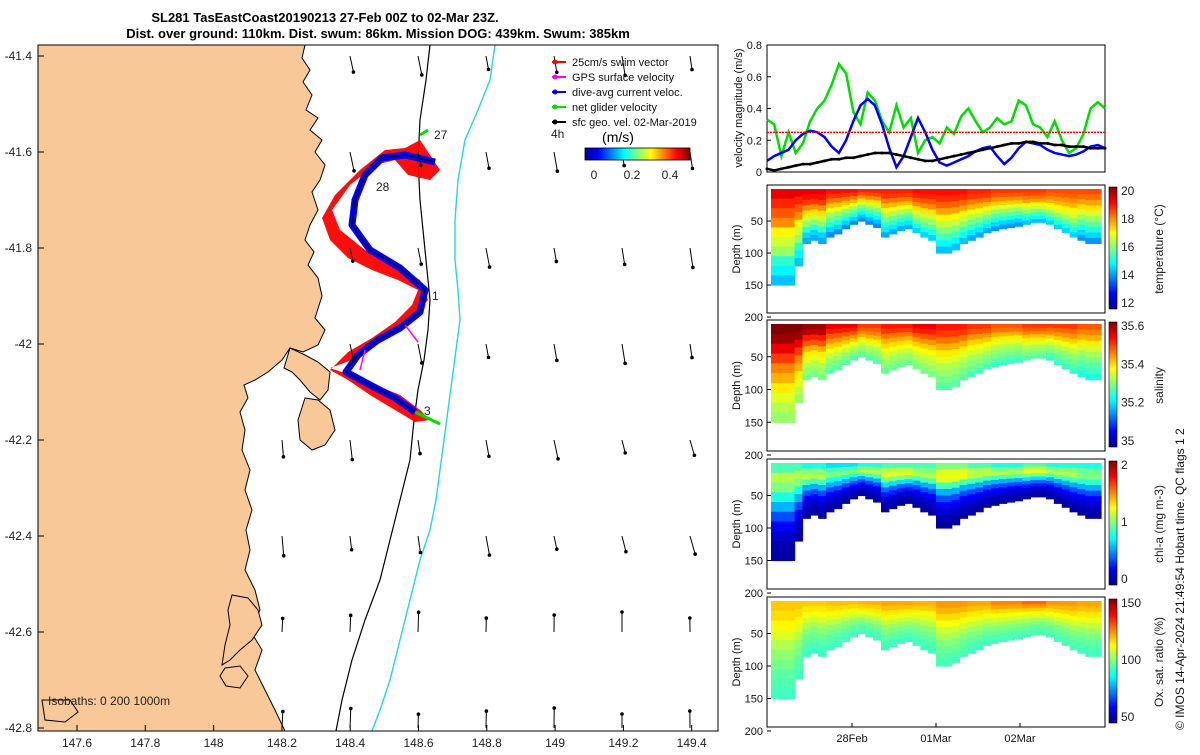 Image resolution: width=1200 pixels, height=755 pixels. What do you see at coordinates (435, 296) in the screenshot?
I see `day-label-1: 1` at bounding box center [435, 296].